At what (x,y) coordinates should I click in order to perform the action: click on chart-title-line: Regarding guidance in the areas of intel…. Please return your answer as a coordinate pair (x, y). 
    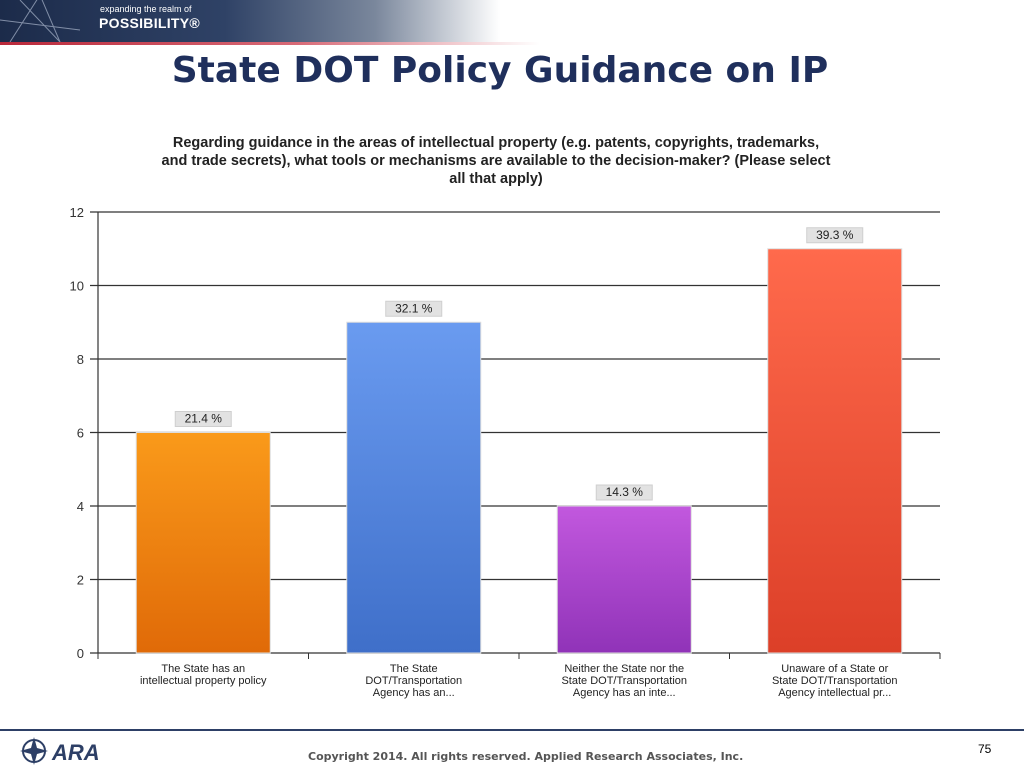
    Looking at the image, I should click on (496, 143).